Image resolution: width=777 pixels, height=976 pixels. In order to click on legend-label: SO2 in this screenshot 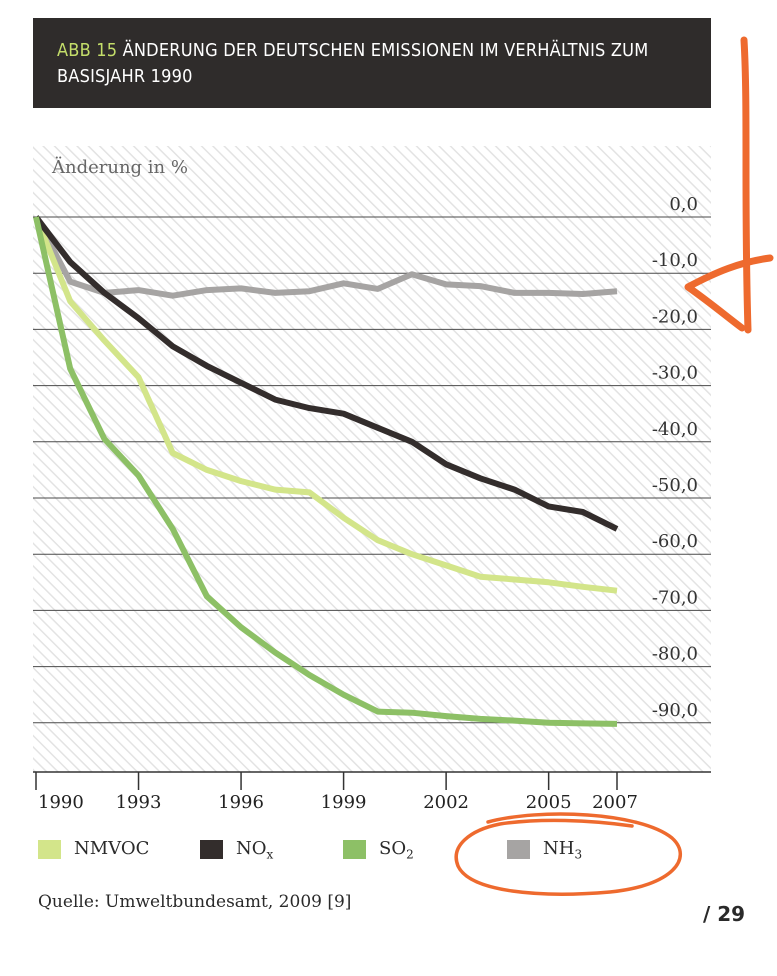, I will do `click(396, 850)`.